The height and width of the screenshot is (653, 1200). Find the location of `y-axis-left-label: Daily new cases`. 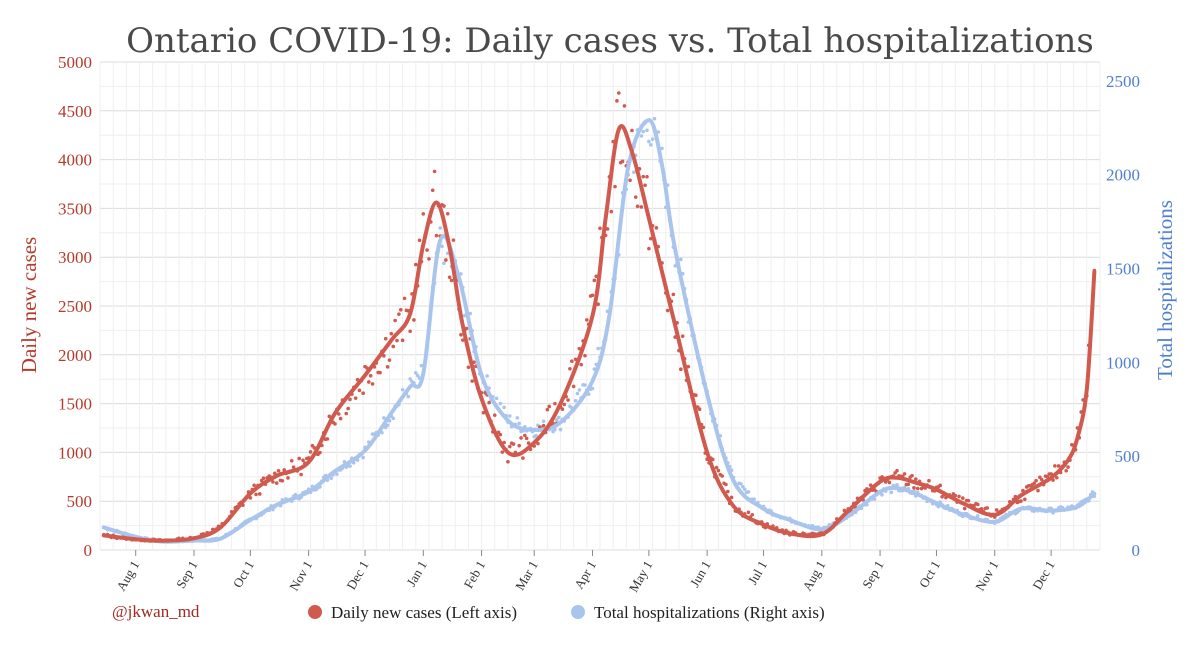

y-axis-left-label: Daily new cases is located at coordinates (29, 305).